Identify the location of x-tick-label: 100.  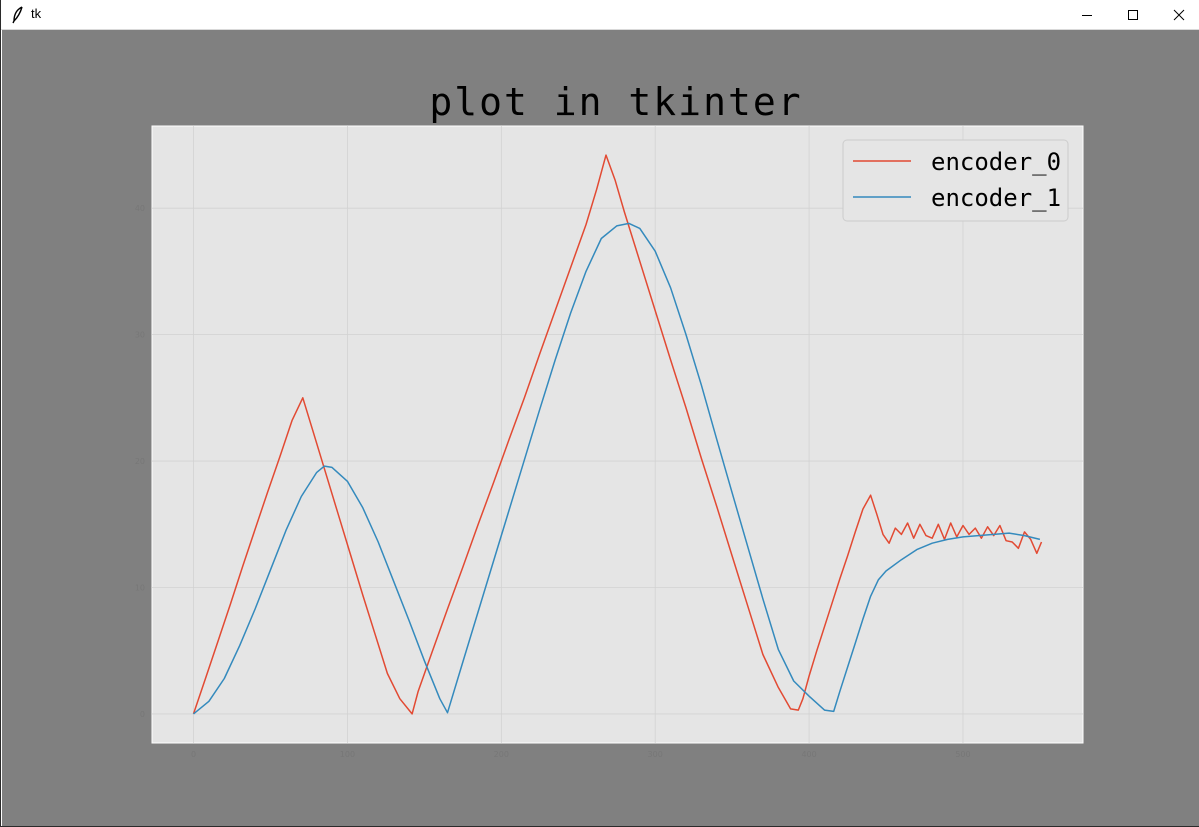
(347, 754).